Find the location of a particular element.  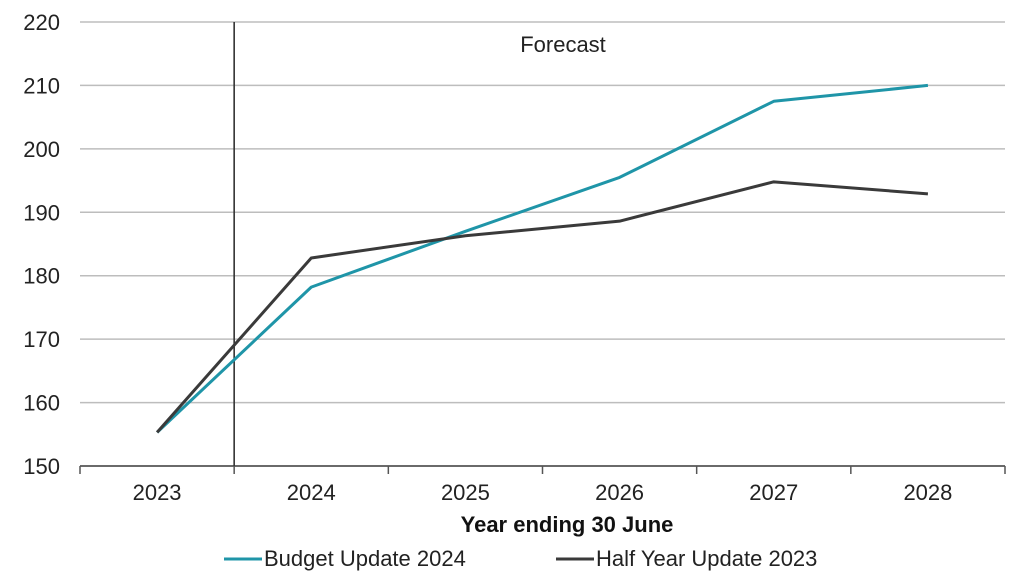

x-tick-label: 2024 is located at coordinates (311, 492).